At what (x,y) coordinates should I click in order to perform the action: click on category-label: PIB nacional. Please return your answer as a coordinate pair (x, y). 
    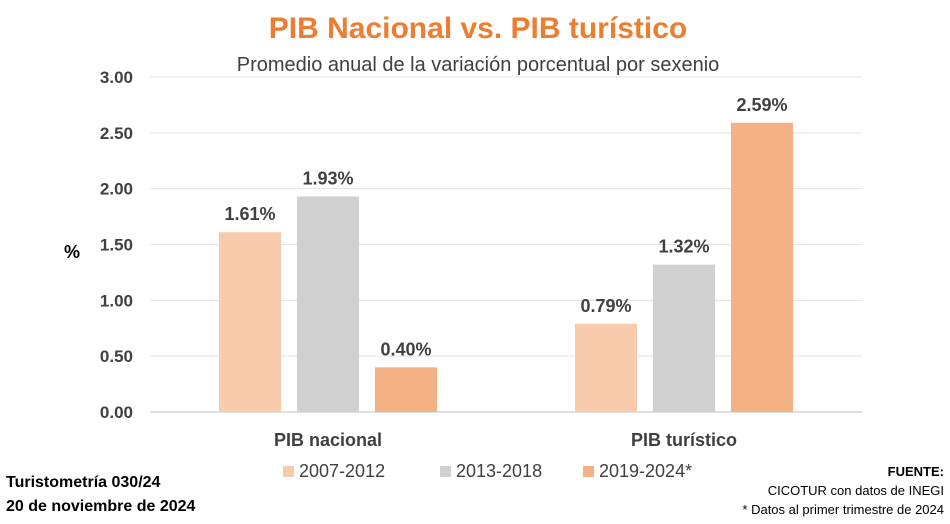
    Looking at the image, I should click on (328, 440).